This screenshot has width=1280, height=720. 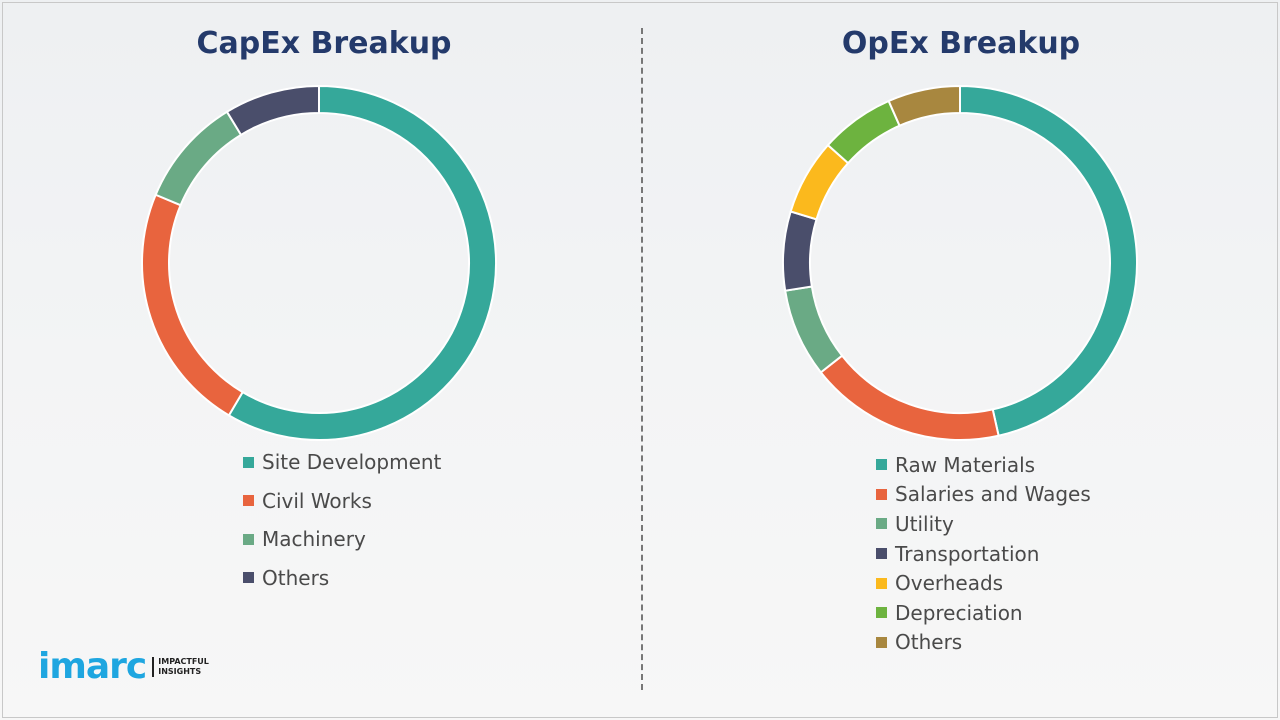 I want to click on legend-label: Raw Materials, so click(x=965, y=464).